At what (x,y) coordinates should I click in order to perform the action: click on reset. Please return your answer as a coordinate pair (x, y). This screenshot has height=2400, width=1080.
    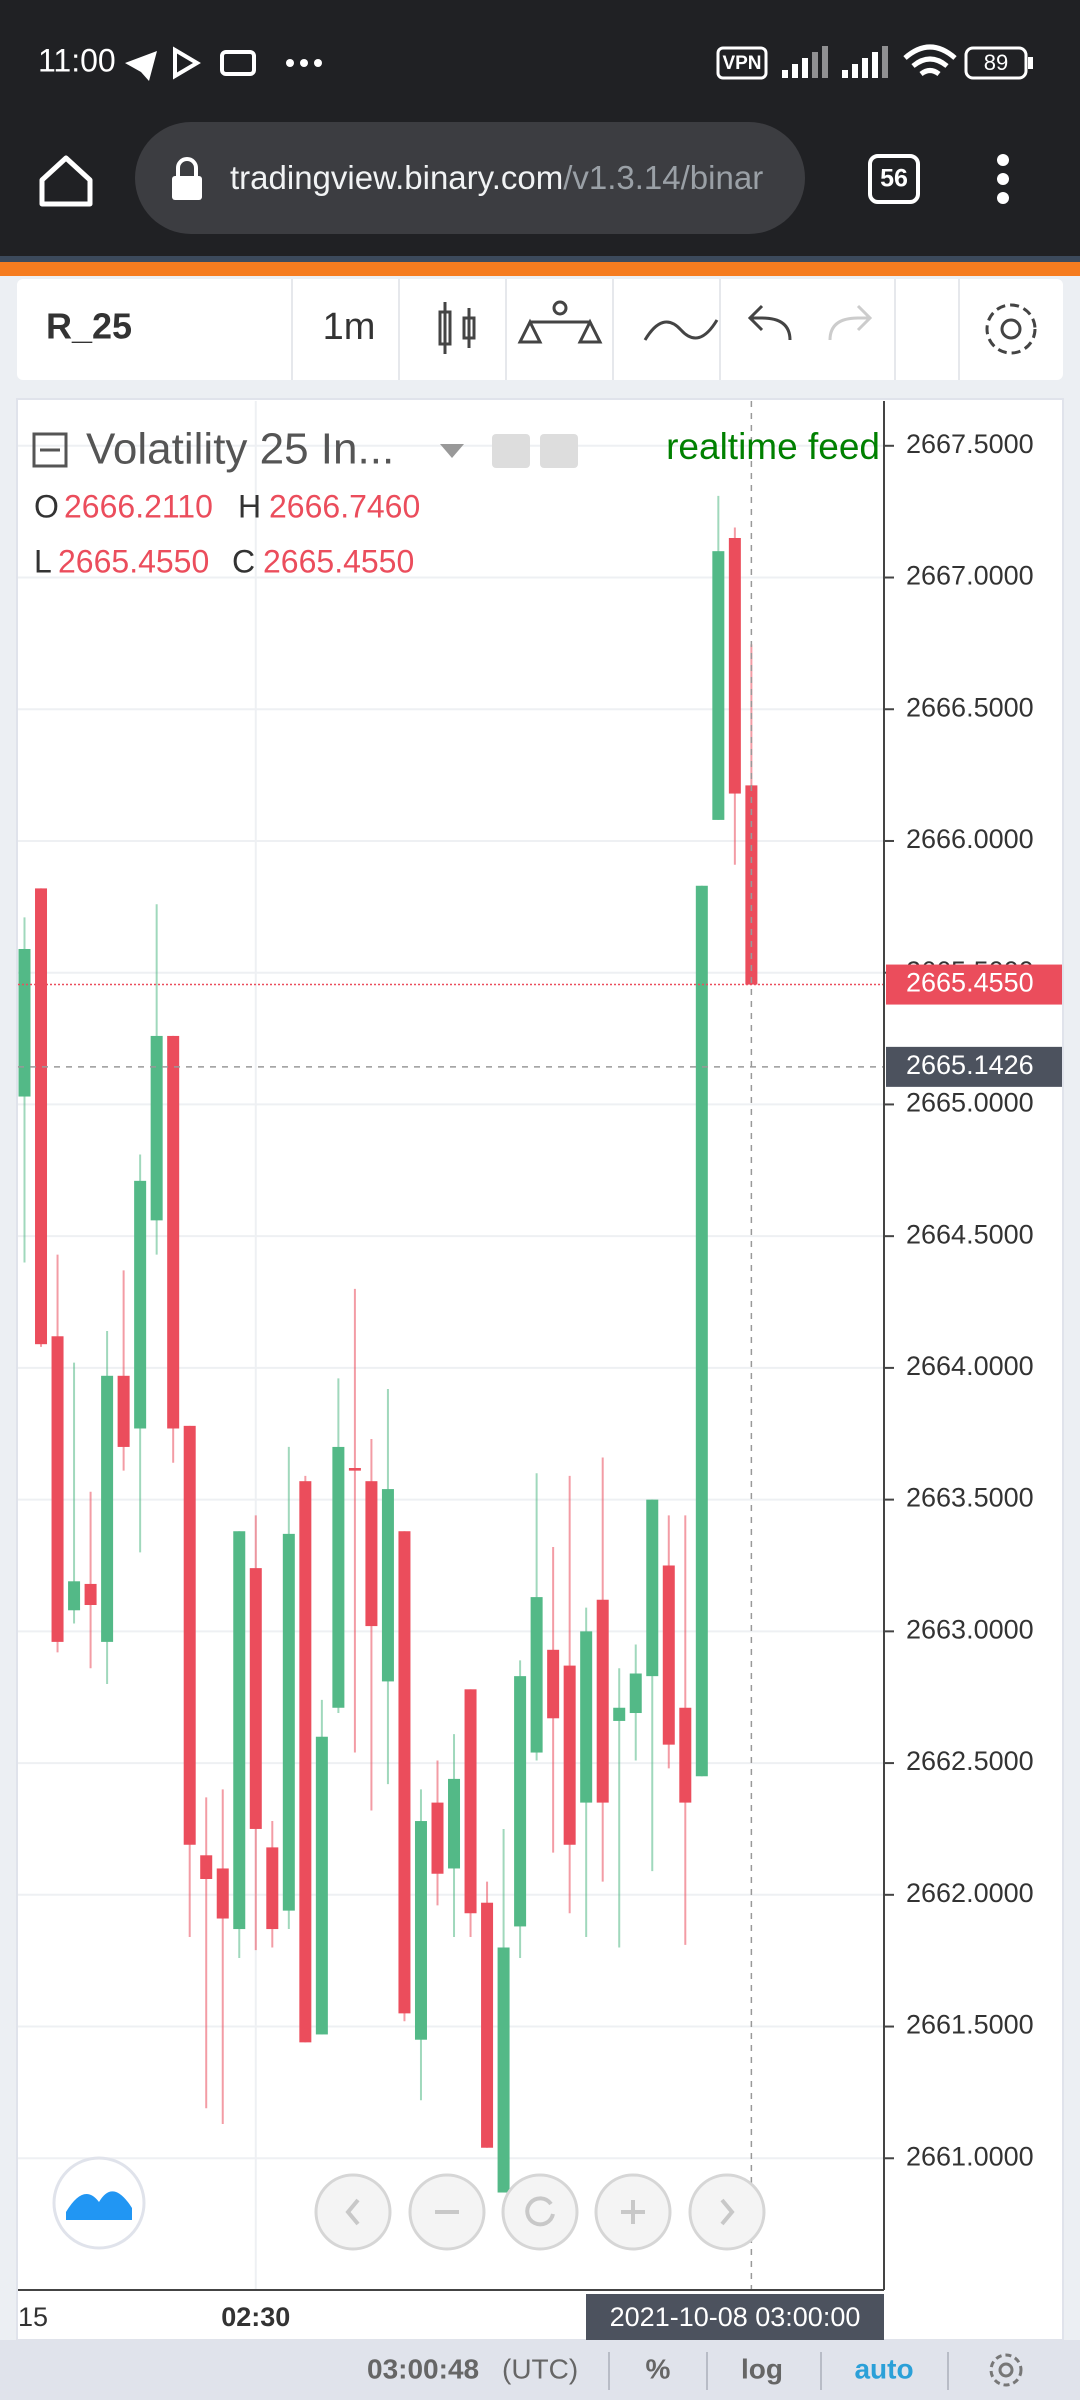
    Looking at the image, I should click on (540, 2212).